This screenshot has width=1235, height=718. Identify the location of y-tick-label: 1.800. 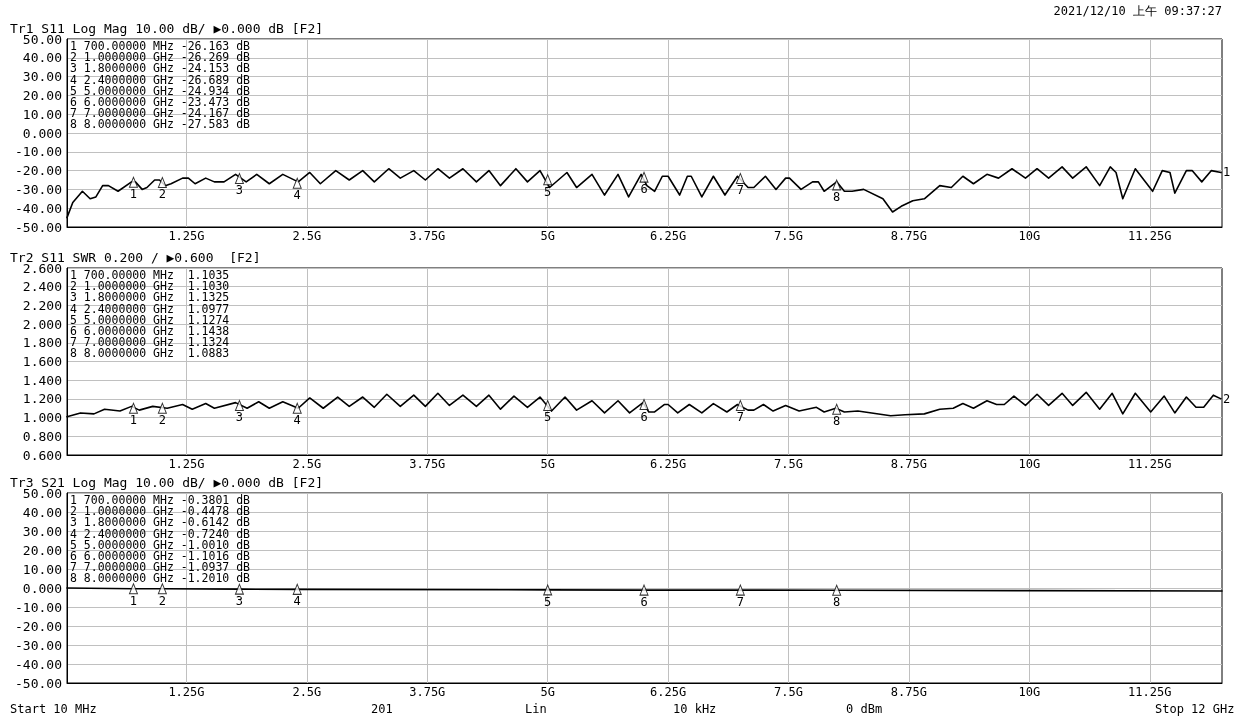
(42, 343).